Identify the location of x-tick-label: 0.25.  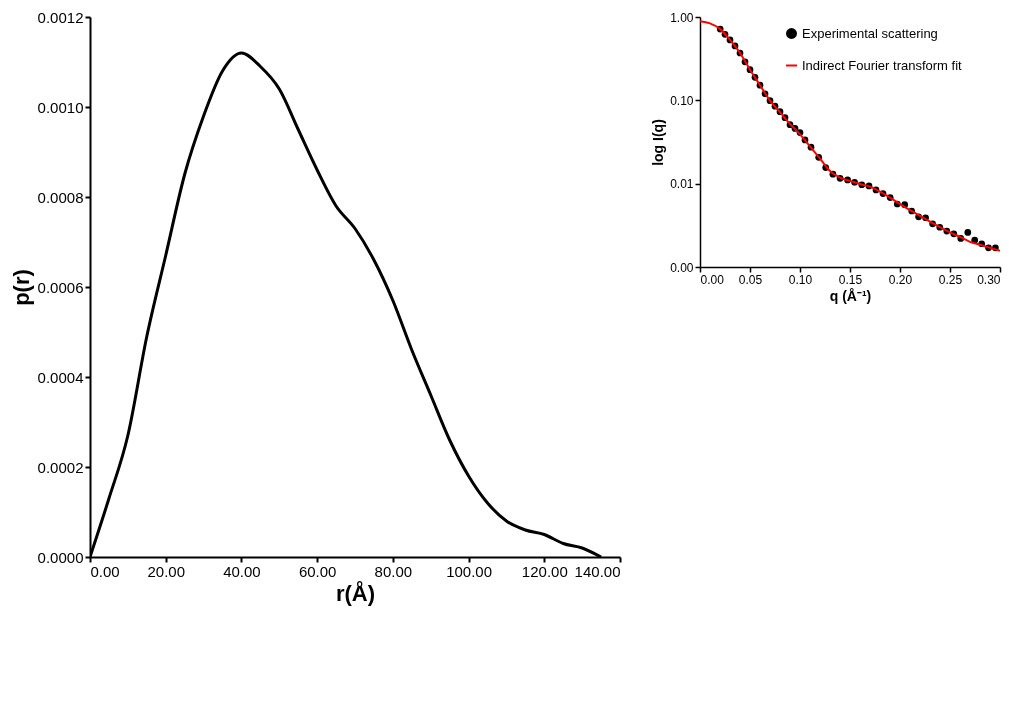
(950, 279).